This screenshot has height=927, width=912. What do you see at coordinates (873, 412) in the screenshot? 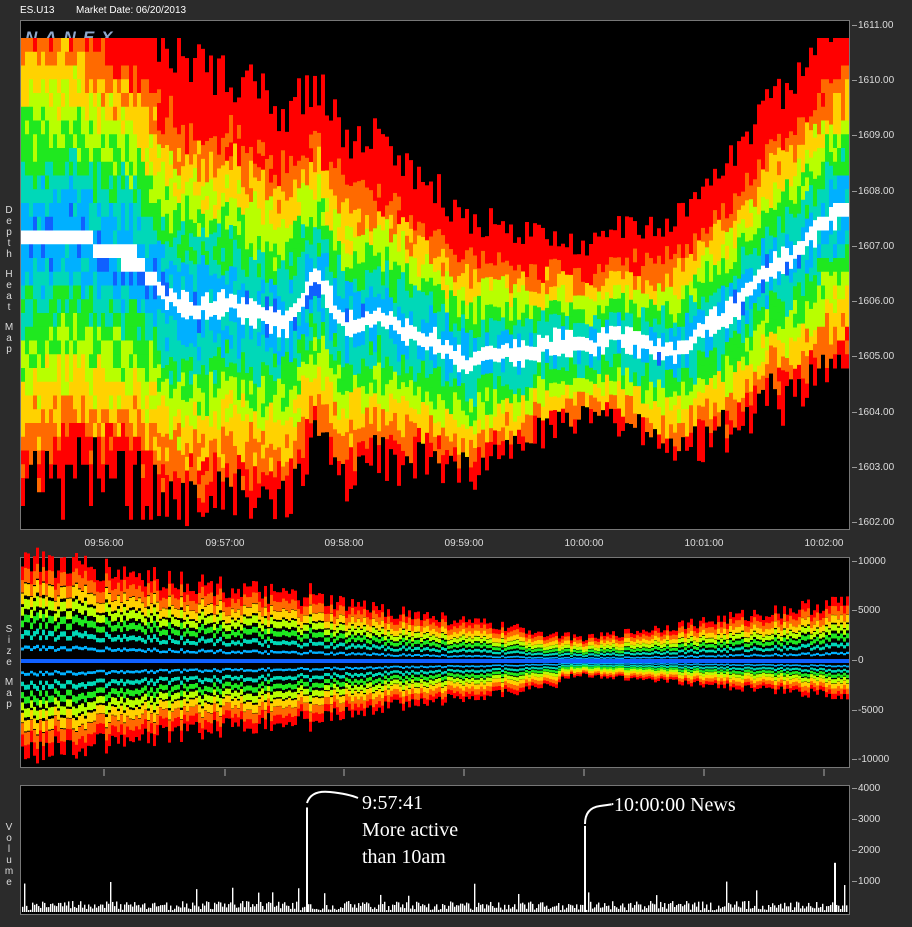
I see `y-tick-1604: 1604.00` at bounding box center [873, 412].